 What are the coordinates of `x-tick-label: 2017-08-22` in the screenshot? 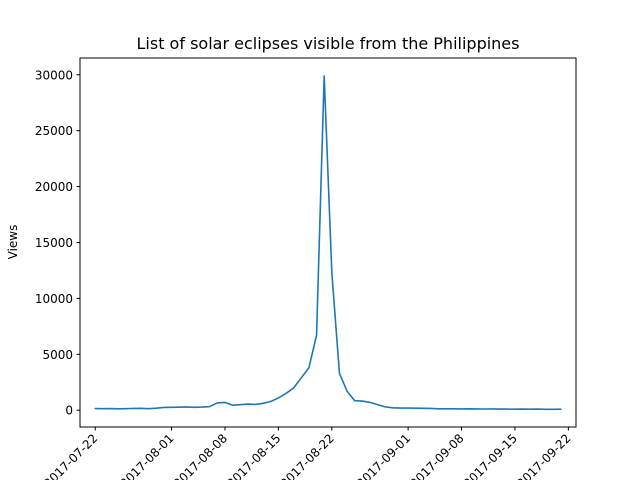 It's located at (307, 455).